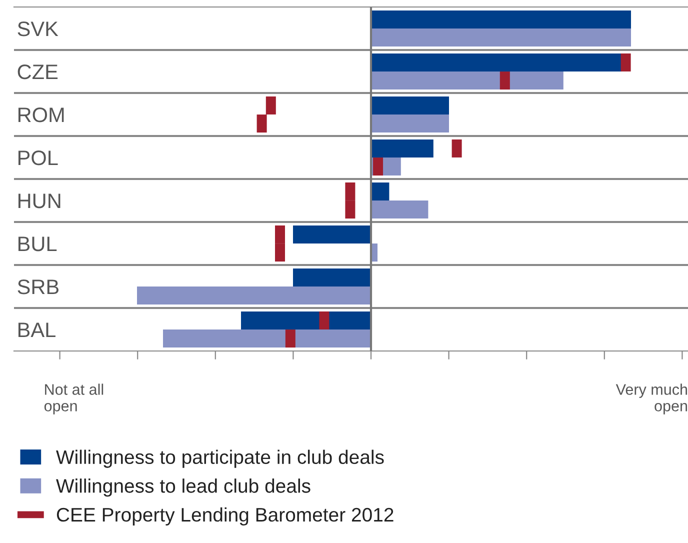  I want to click on y-tick-label: SRB, so click(38, 287).